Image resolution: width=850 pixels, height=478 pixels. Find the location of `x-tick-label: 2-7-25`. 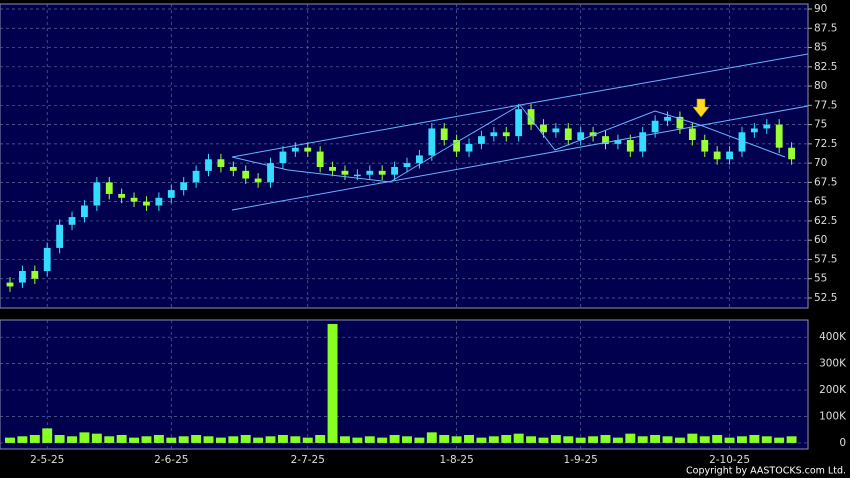

x-tick-label: 2-7-25 is located at coordinates (308, 460).